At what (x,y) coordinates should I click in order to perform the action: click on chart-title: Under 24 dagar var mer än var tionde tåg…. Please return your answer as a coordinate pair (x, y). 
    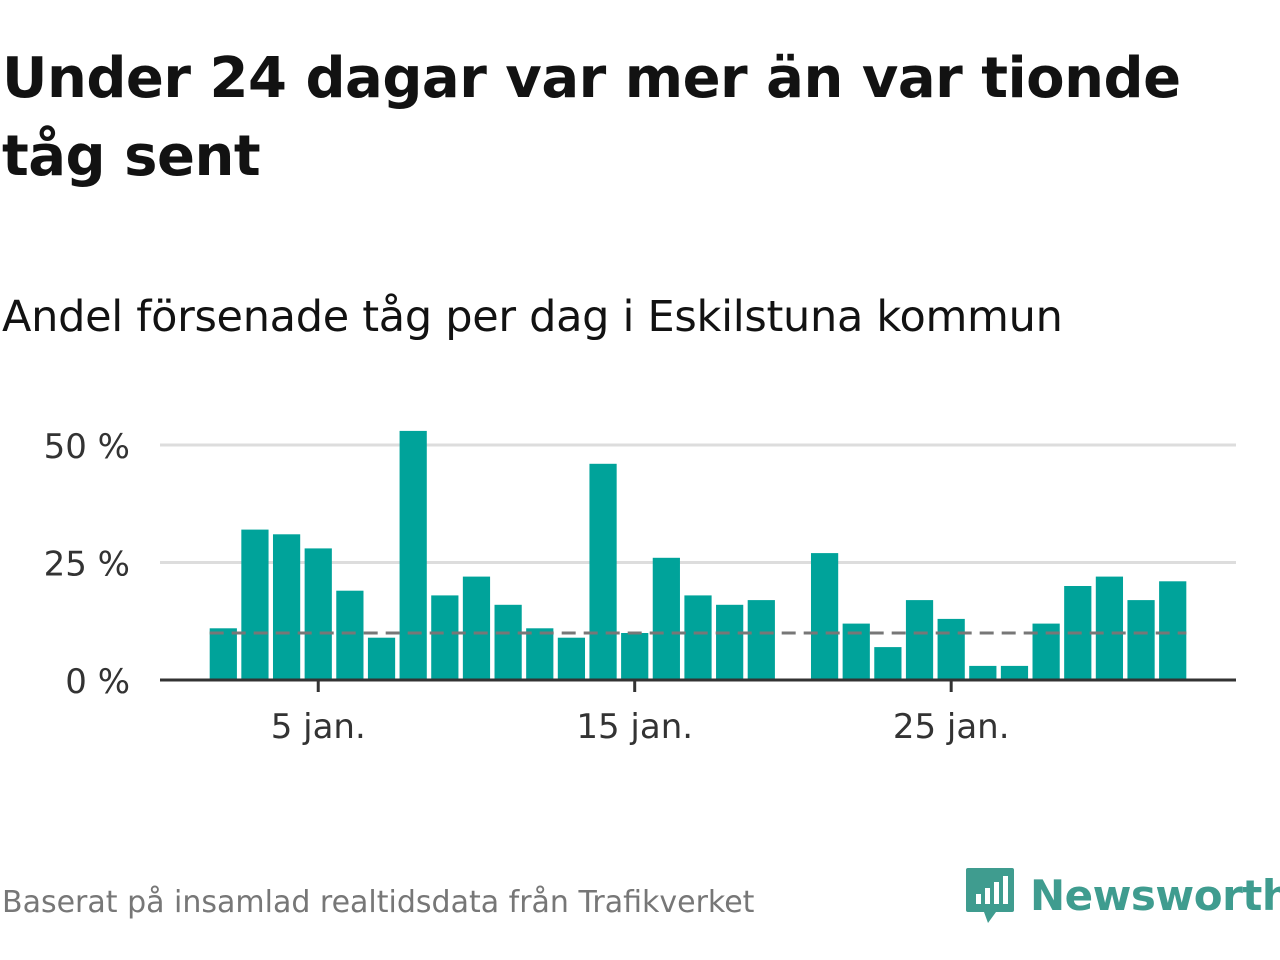
    Looking at the image, I should click on (591, 117).